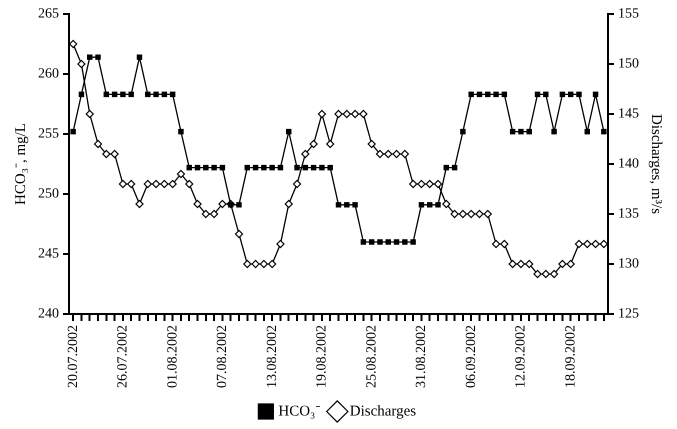 This screenshot has height=429, width=677. What do you see at coordinates (272, 356) in the screenshot?
I see `x-tick-label: 13.08.2002` at bounding box center [272, 356].